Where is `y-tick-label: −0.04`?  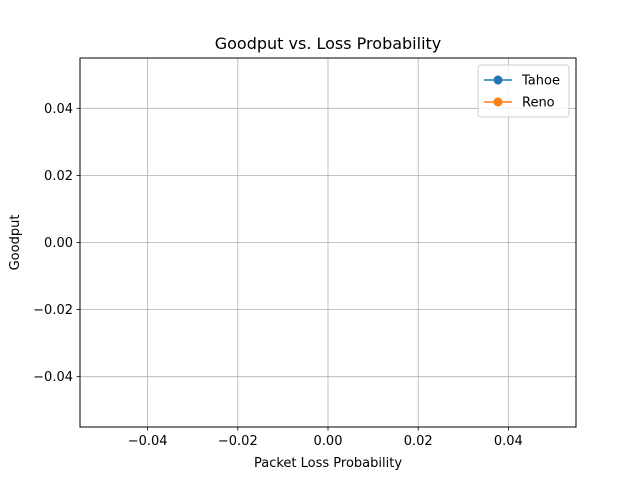 y-tick-label: −0.04 is located at coordinates (53, 377).